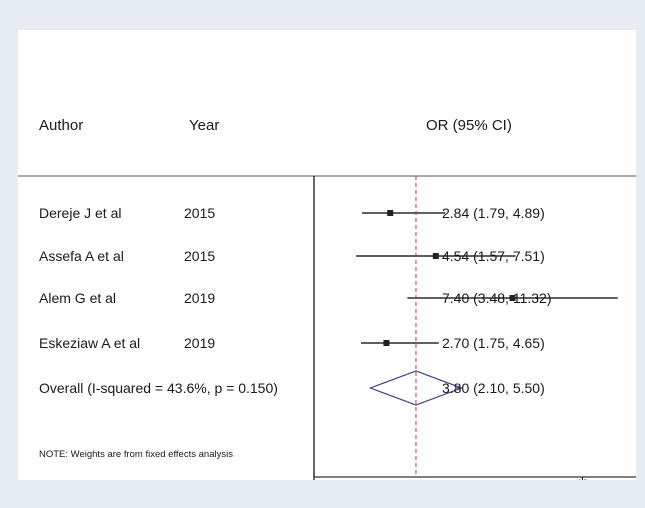 The width and height of the screenshot is (645, 508). I want to click on overall-label: Overall (I-squared = 43.6%, p = 0.150), so click(158, 388).